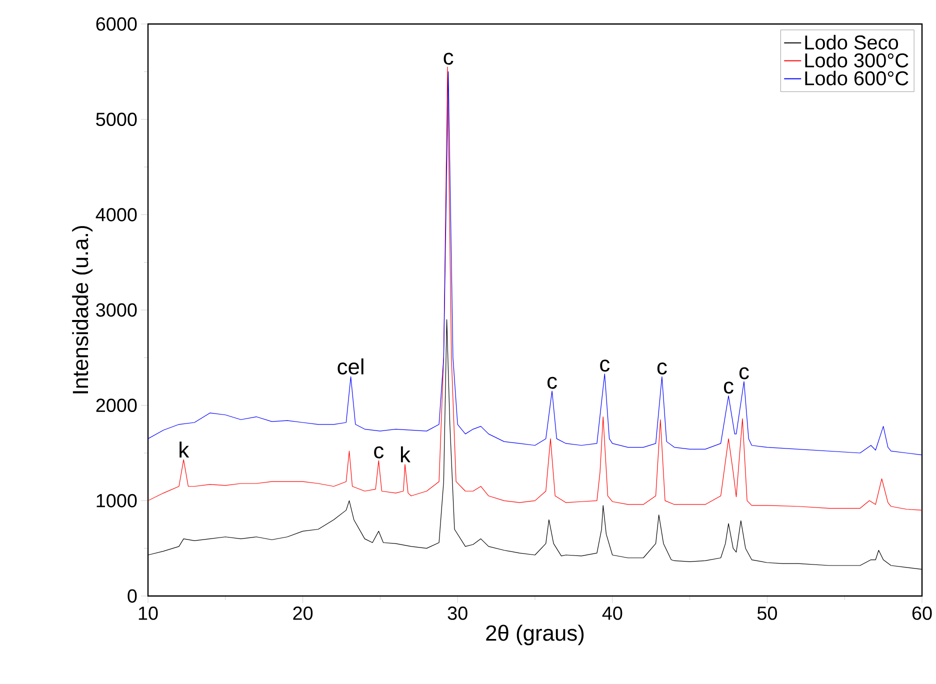 The height and width of the screenshot is (684, 936). What do you see at coordinates (856, 78) in the screenshot?
I see `legend-label: Lodo 600°C` at bounding box center [856, 78].